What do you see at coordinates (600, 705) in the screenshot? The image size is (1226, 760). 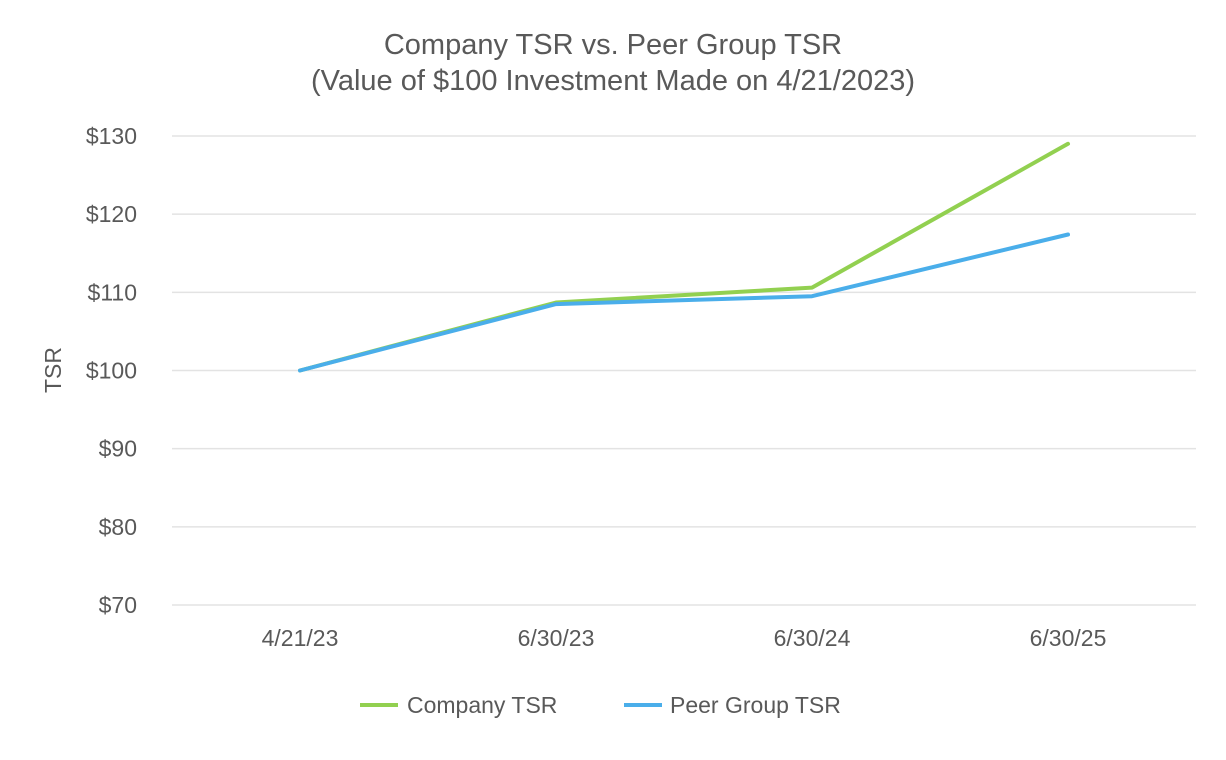 I see `legend: Company TSR Peer Group TSR` at bounding box center [600, 705].